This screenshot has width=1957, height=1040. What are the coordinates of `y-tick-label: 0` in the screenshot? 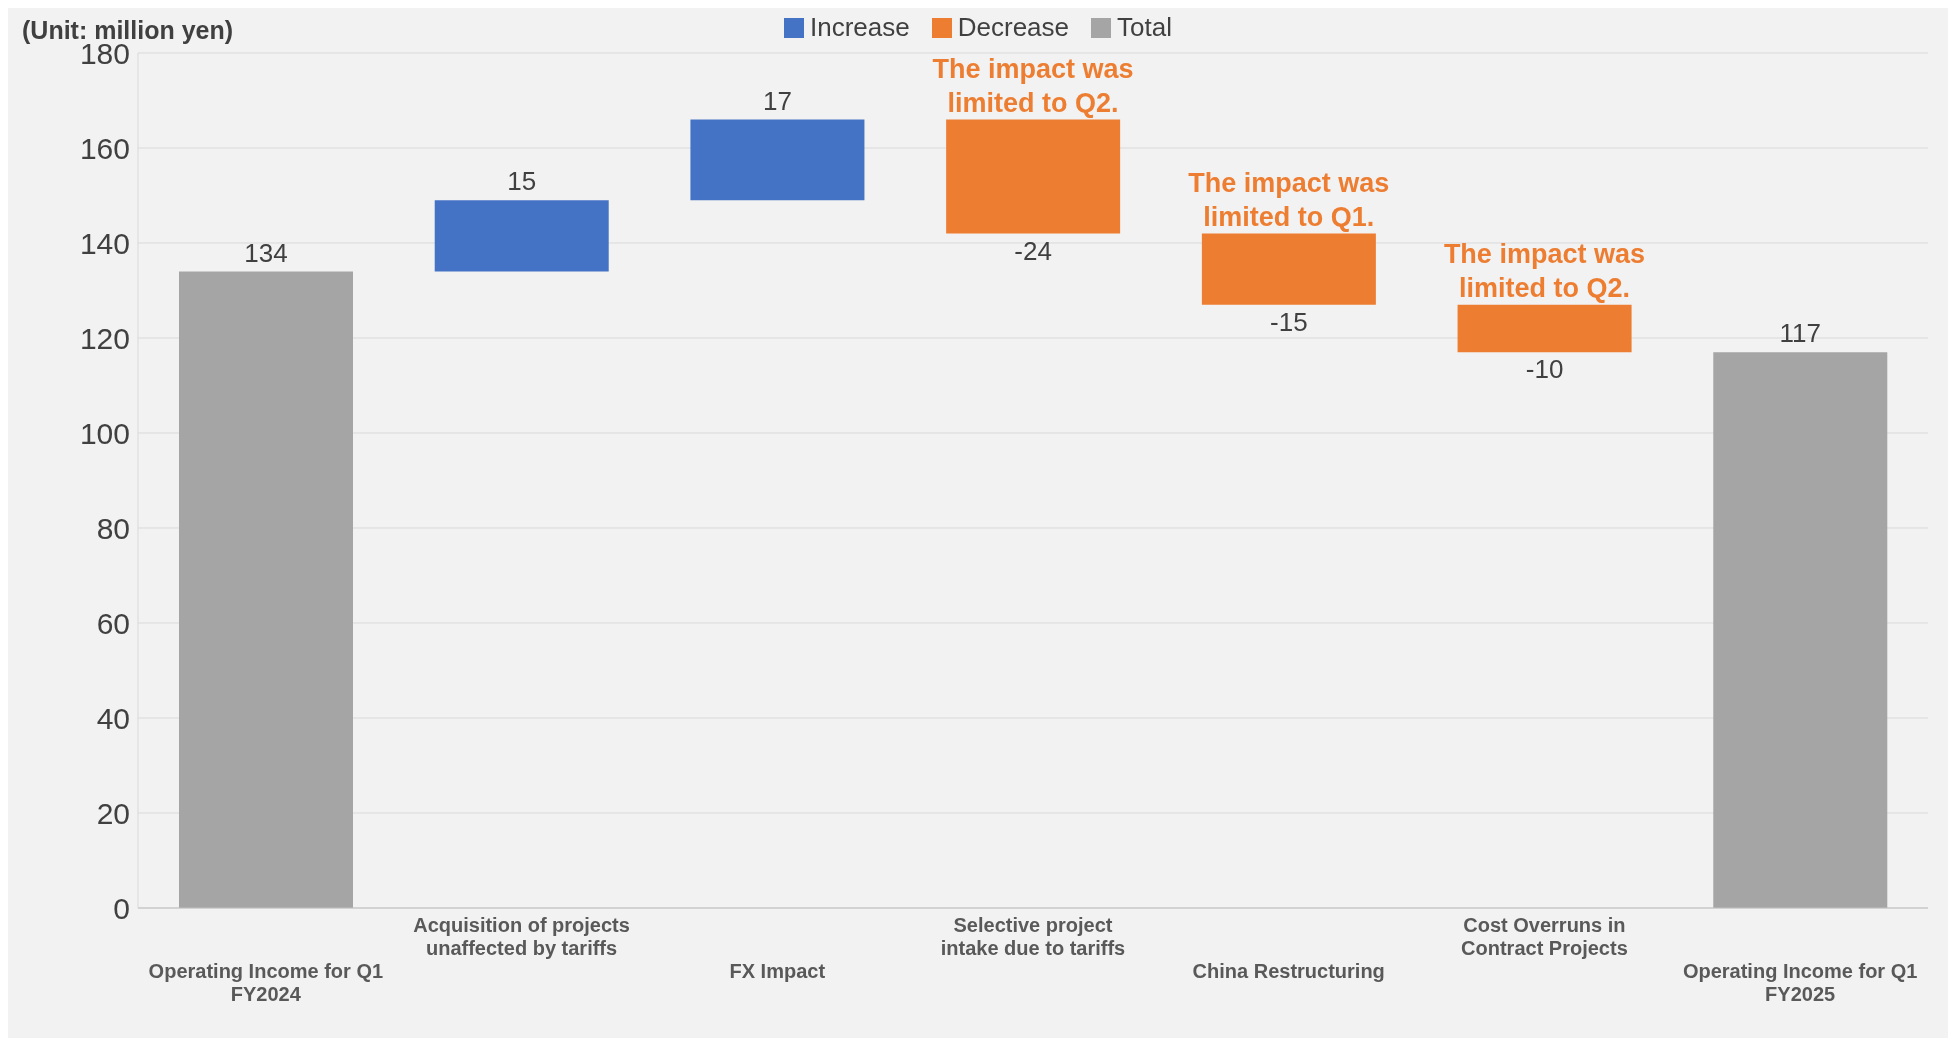 It's located at (121, 908).